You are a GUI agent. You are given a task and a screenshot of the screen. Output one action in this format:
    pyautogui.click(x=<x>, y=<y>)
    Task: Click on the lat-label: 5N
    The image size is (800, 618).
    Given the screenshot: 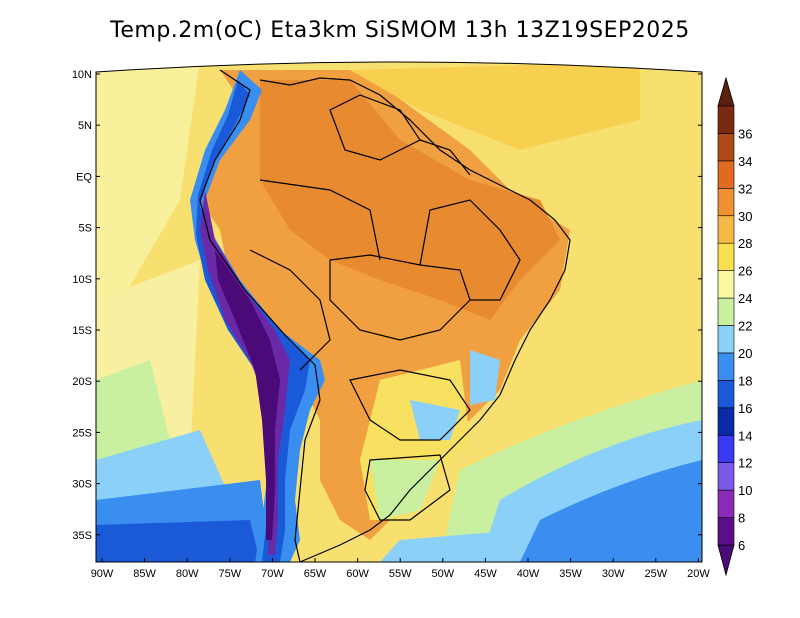 What is the action you would take?
    pyautogui.click(x=85, y=126)
    